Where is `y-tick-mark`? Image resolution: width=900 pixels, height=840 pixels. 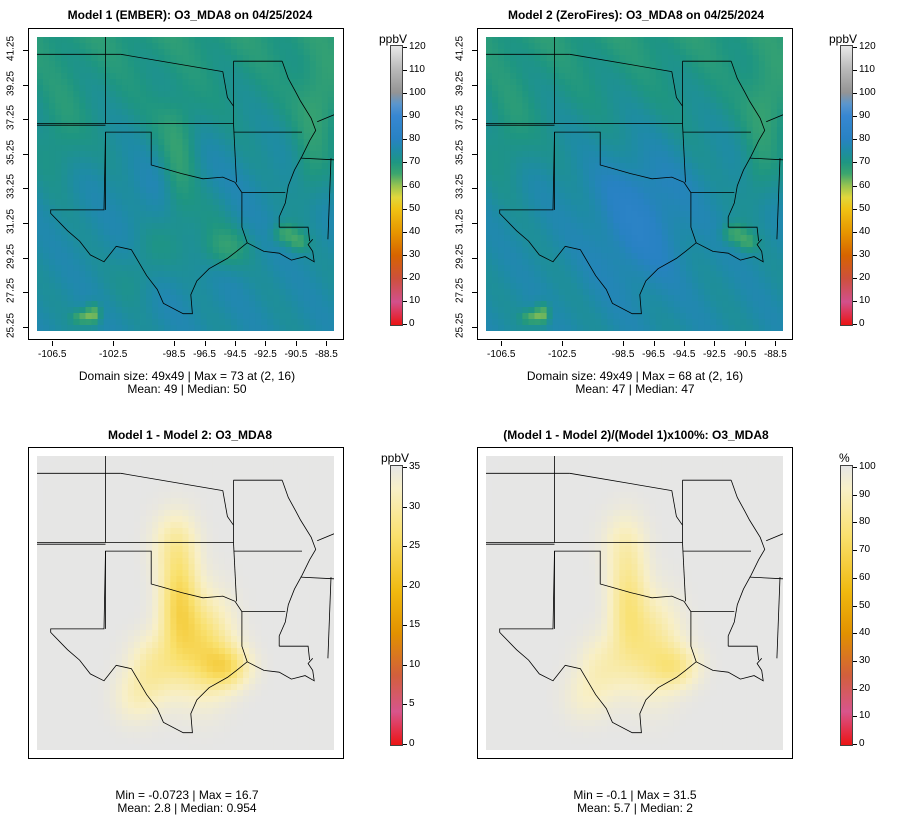
y-tick-mark is located at coordinates (25, 50).